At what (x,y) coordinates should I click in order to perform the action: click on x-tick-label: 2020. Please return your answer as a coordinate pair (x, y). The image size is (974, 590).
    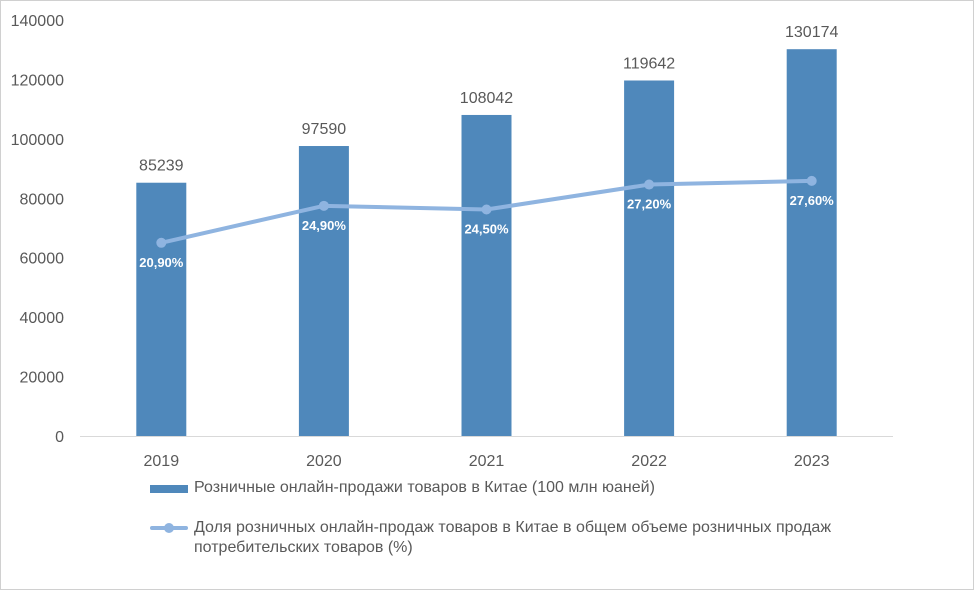
    Looking at the image, I should click on (324, 461).